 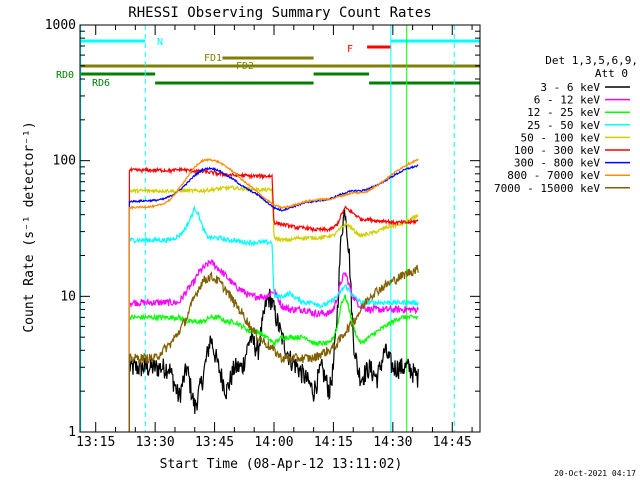 What do you see at coordinates (155, 442) in the screenshot?
I see `x-tick-label: 13:30` at bounding box center [155, 442].